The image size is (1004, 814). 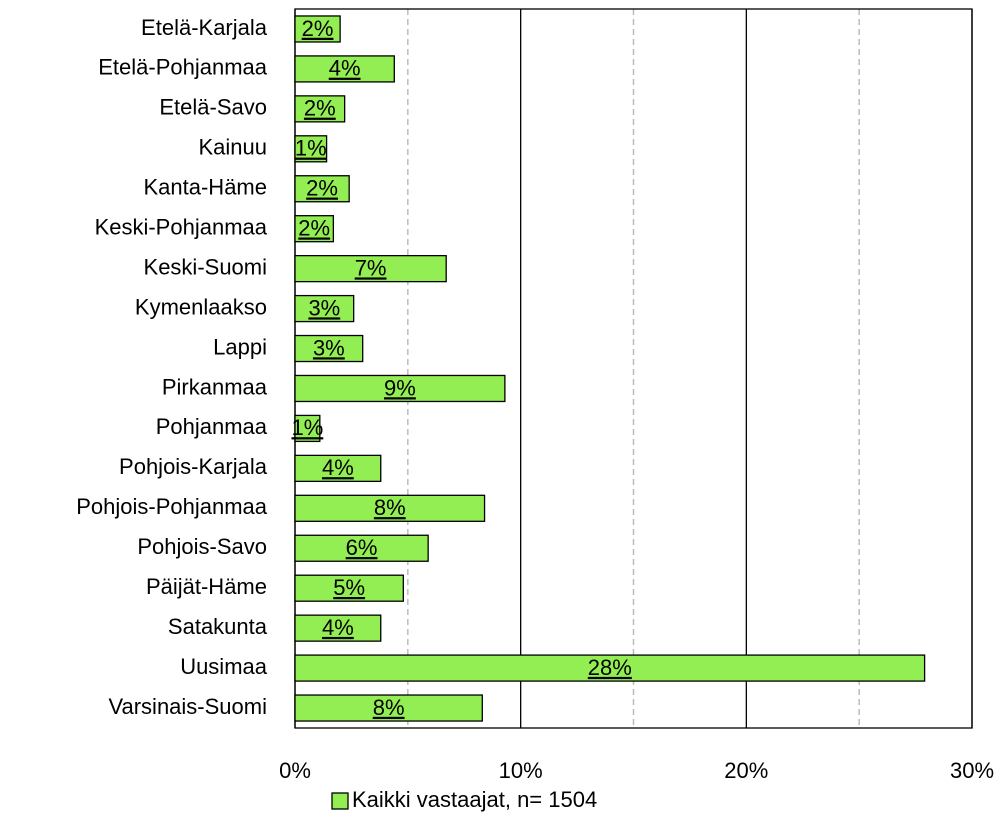 What do you see at coordinates (172, 506) in the screenshot?
I see `y-tick-label: Pohjois-Pohjanmaa` at bounding box center [172, 506].